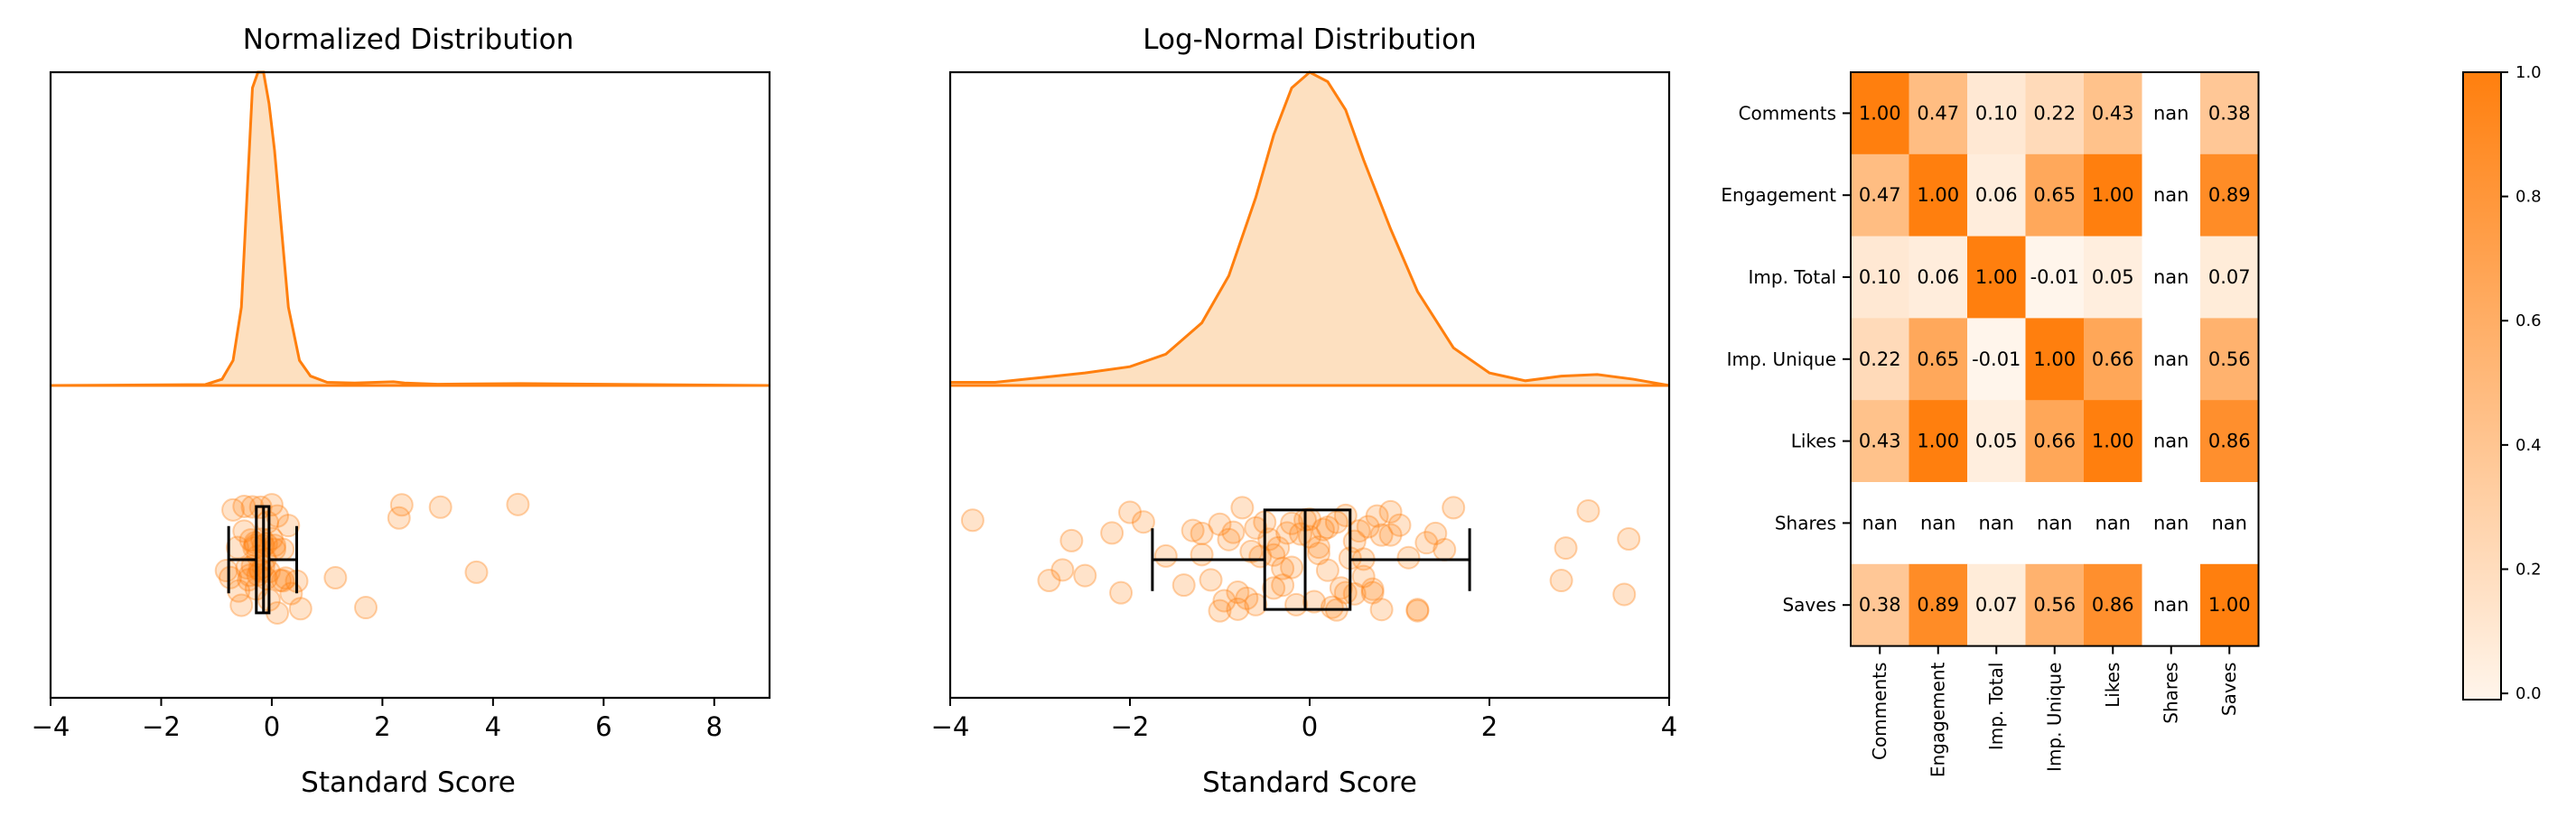 The image size is (2576, 826). Describe the element at coordinates (2229, 195) in the screenshot. I see `heatmap-cell-label: 0.89` at that location.